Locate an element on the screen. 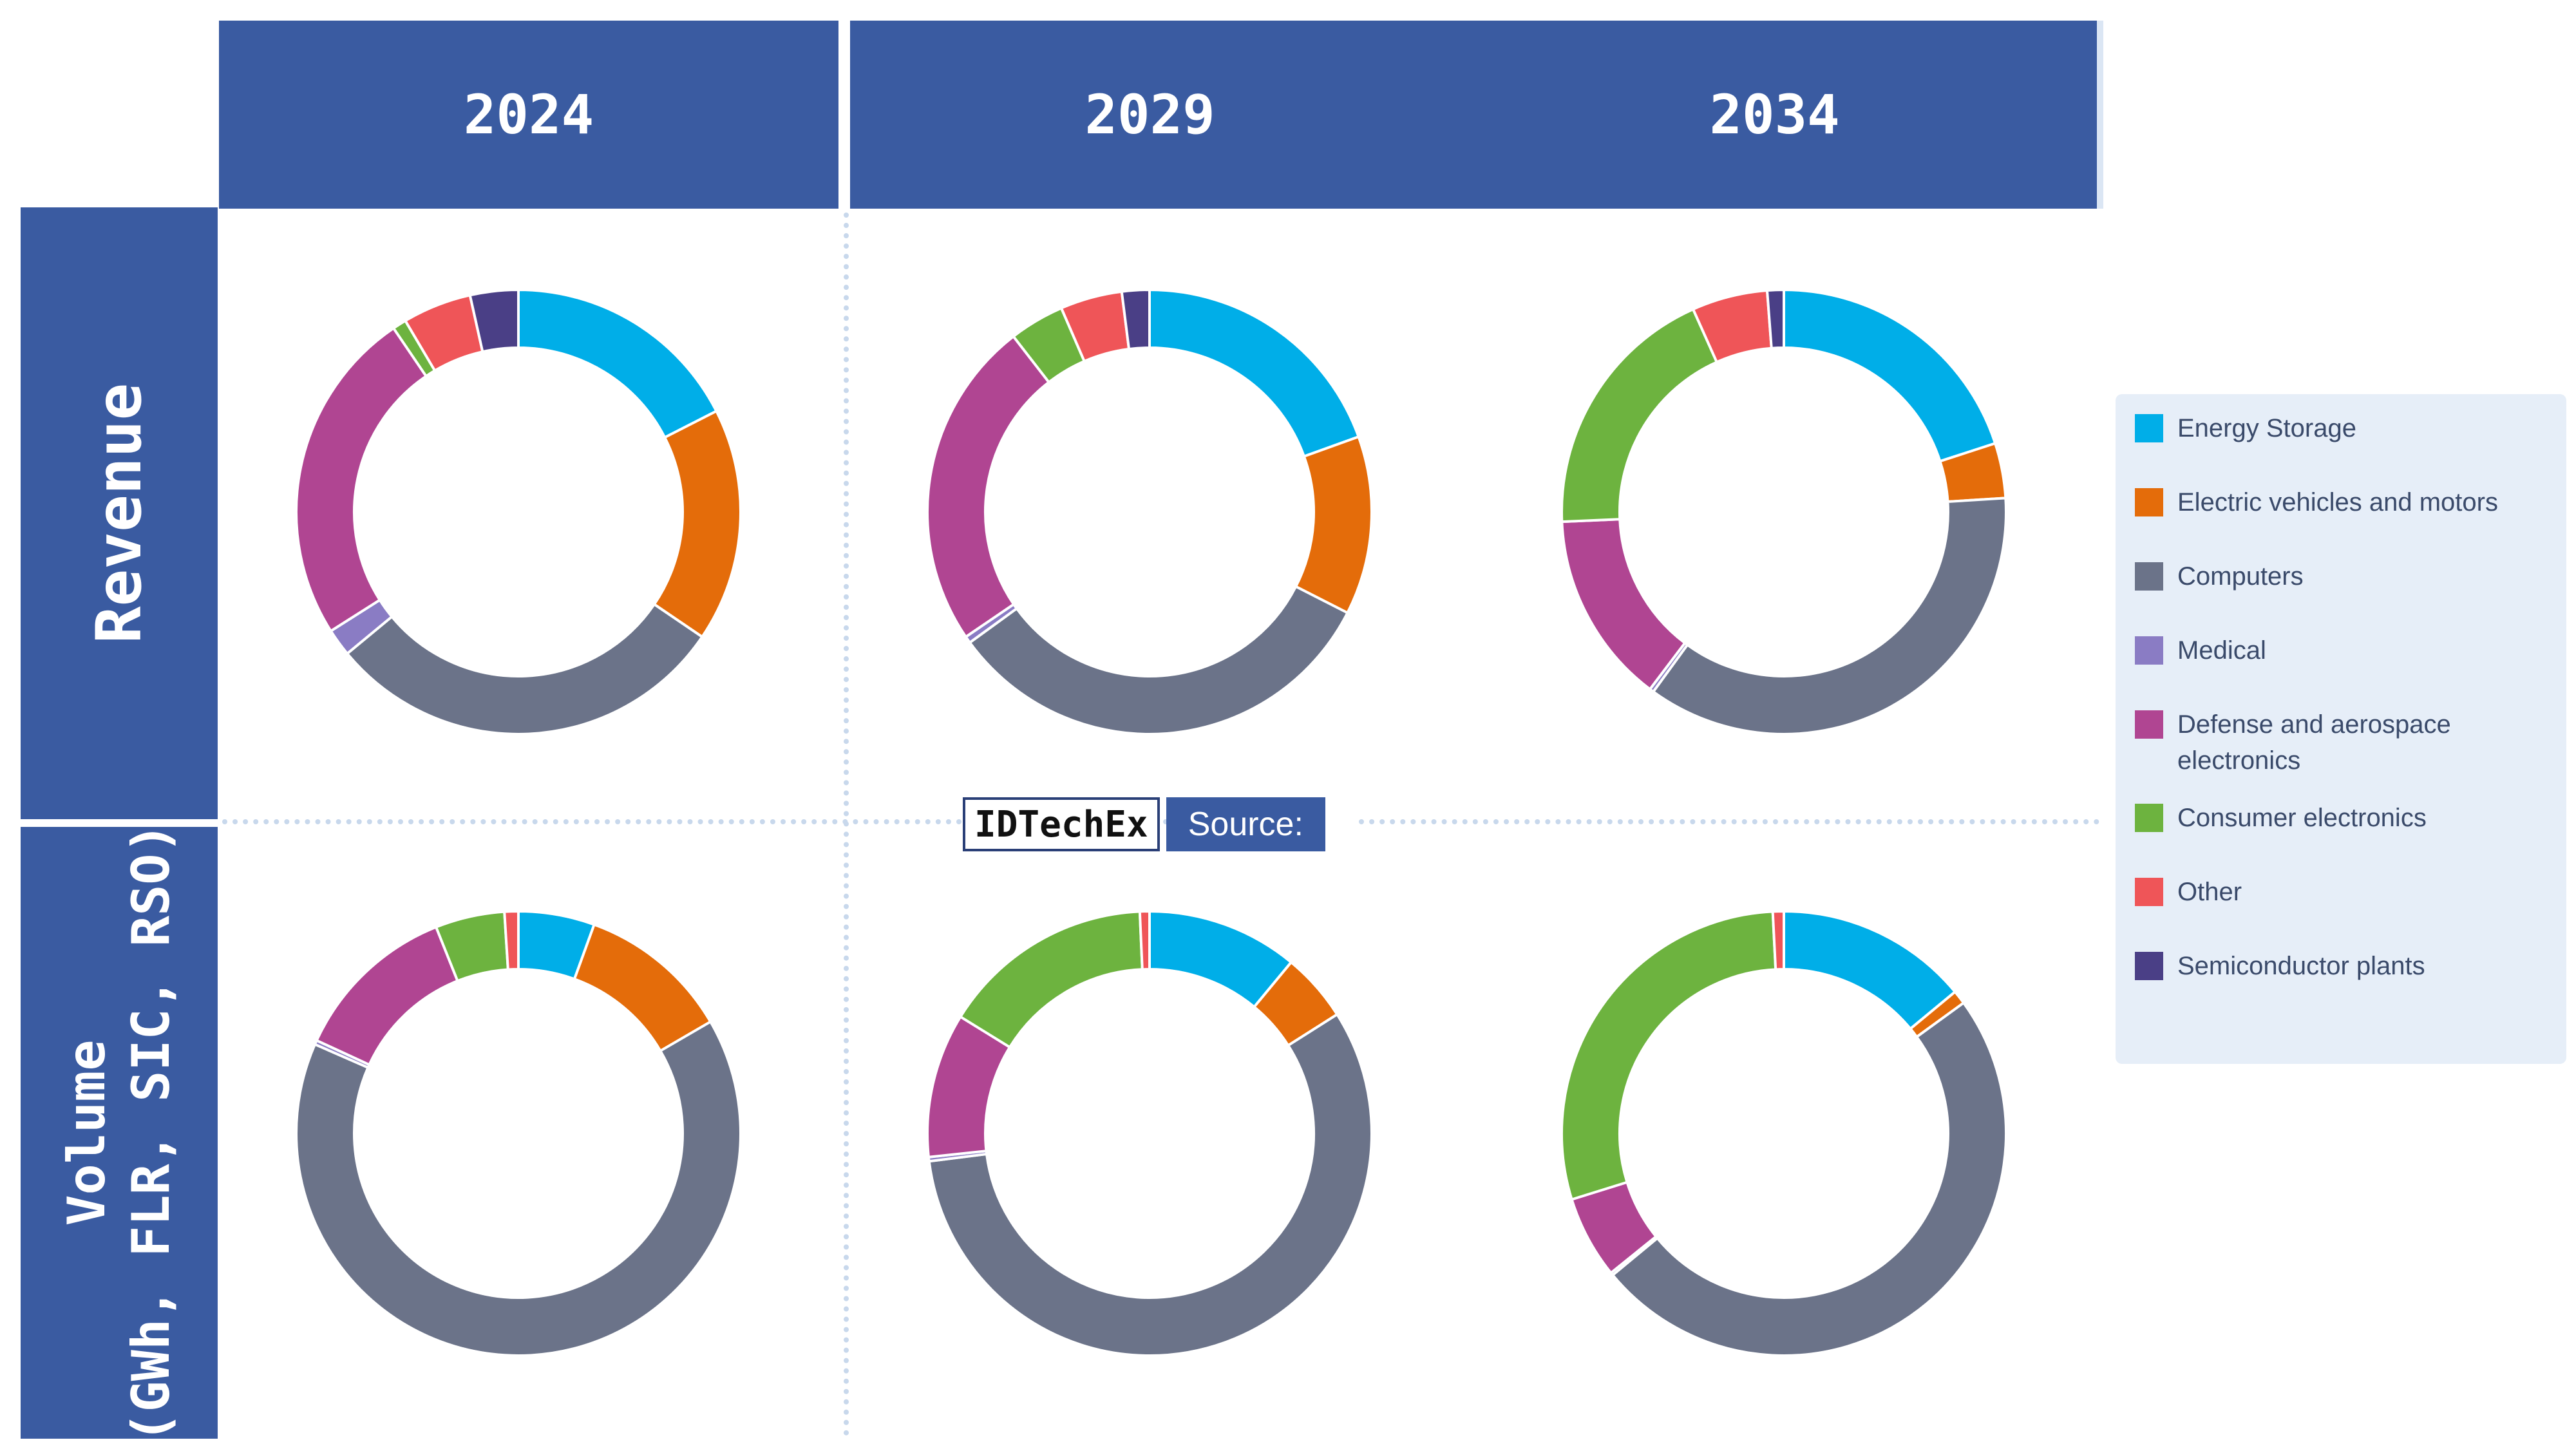 The height and width of the screenshot is (1449, 2576). column-header-2024-label: 2024 is located at coordinates (528, 115).